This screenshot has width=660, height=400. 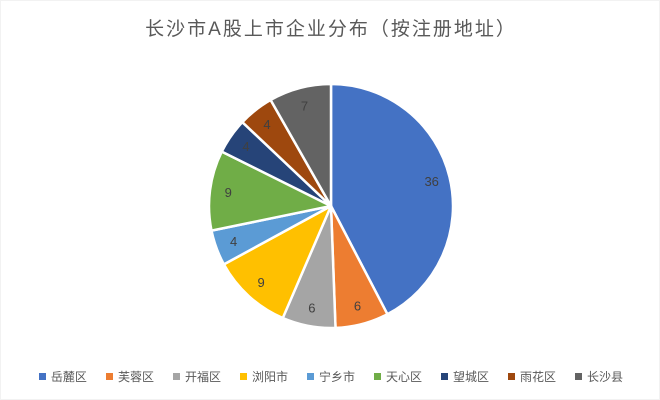 I want to click on legend-item-望城区: 望城区, so click(x=465, y=376).